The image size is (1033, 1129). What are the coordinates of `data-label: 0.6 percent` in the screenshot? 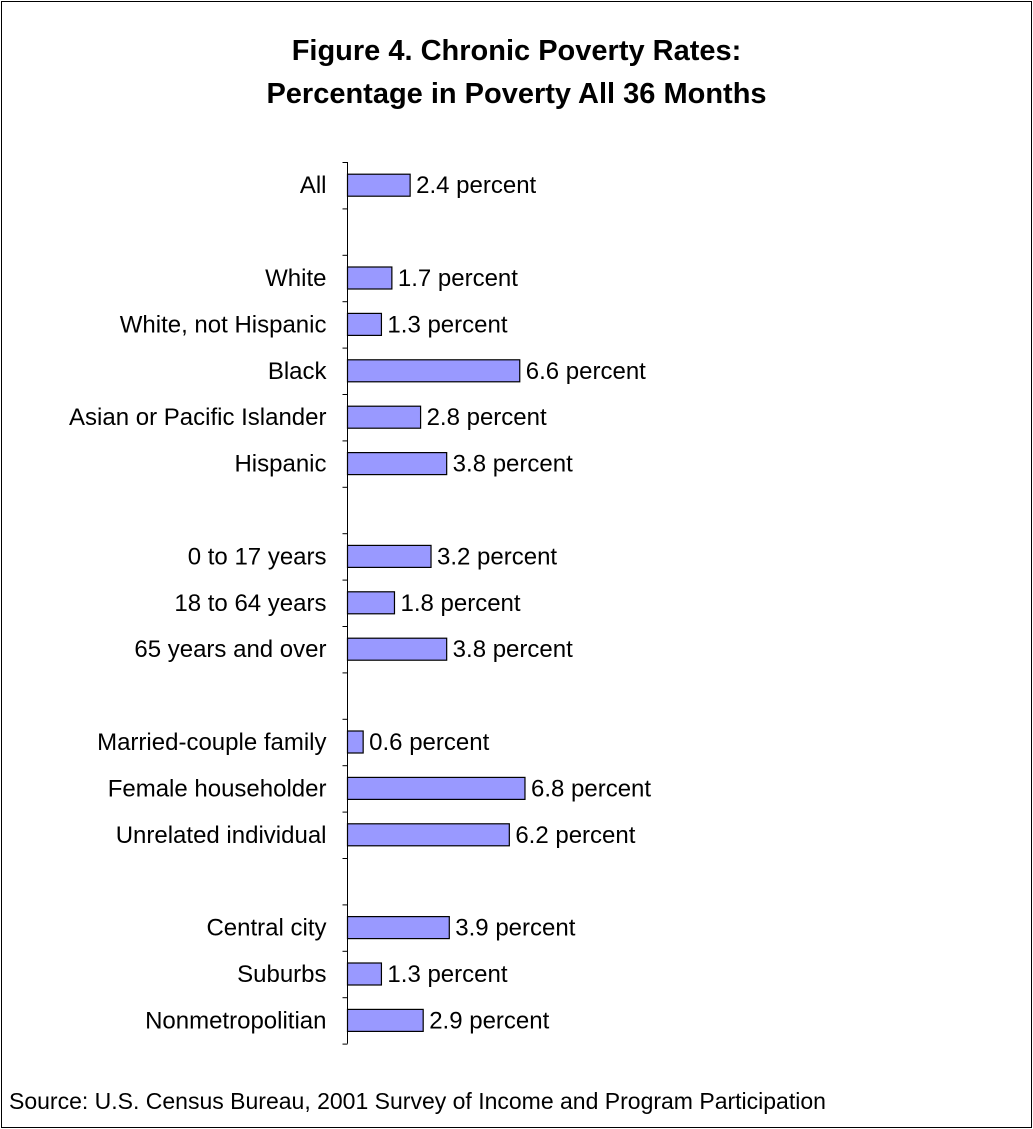 It's located at (429, 742).